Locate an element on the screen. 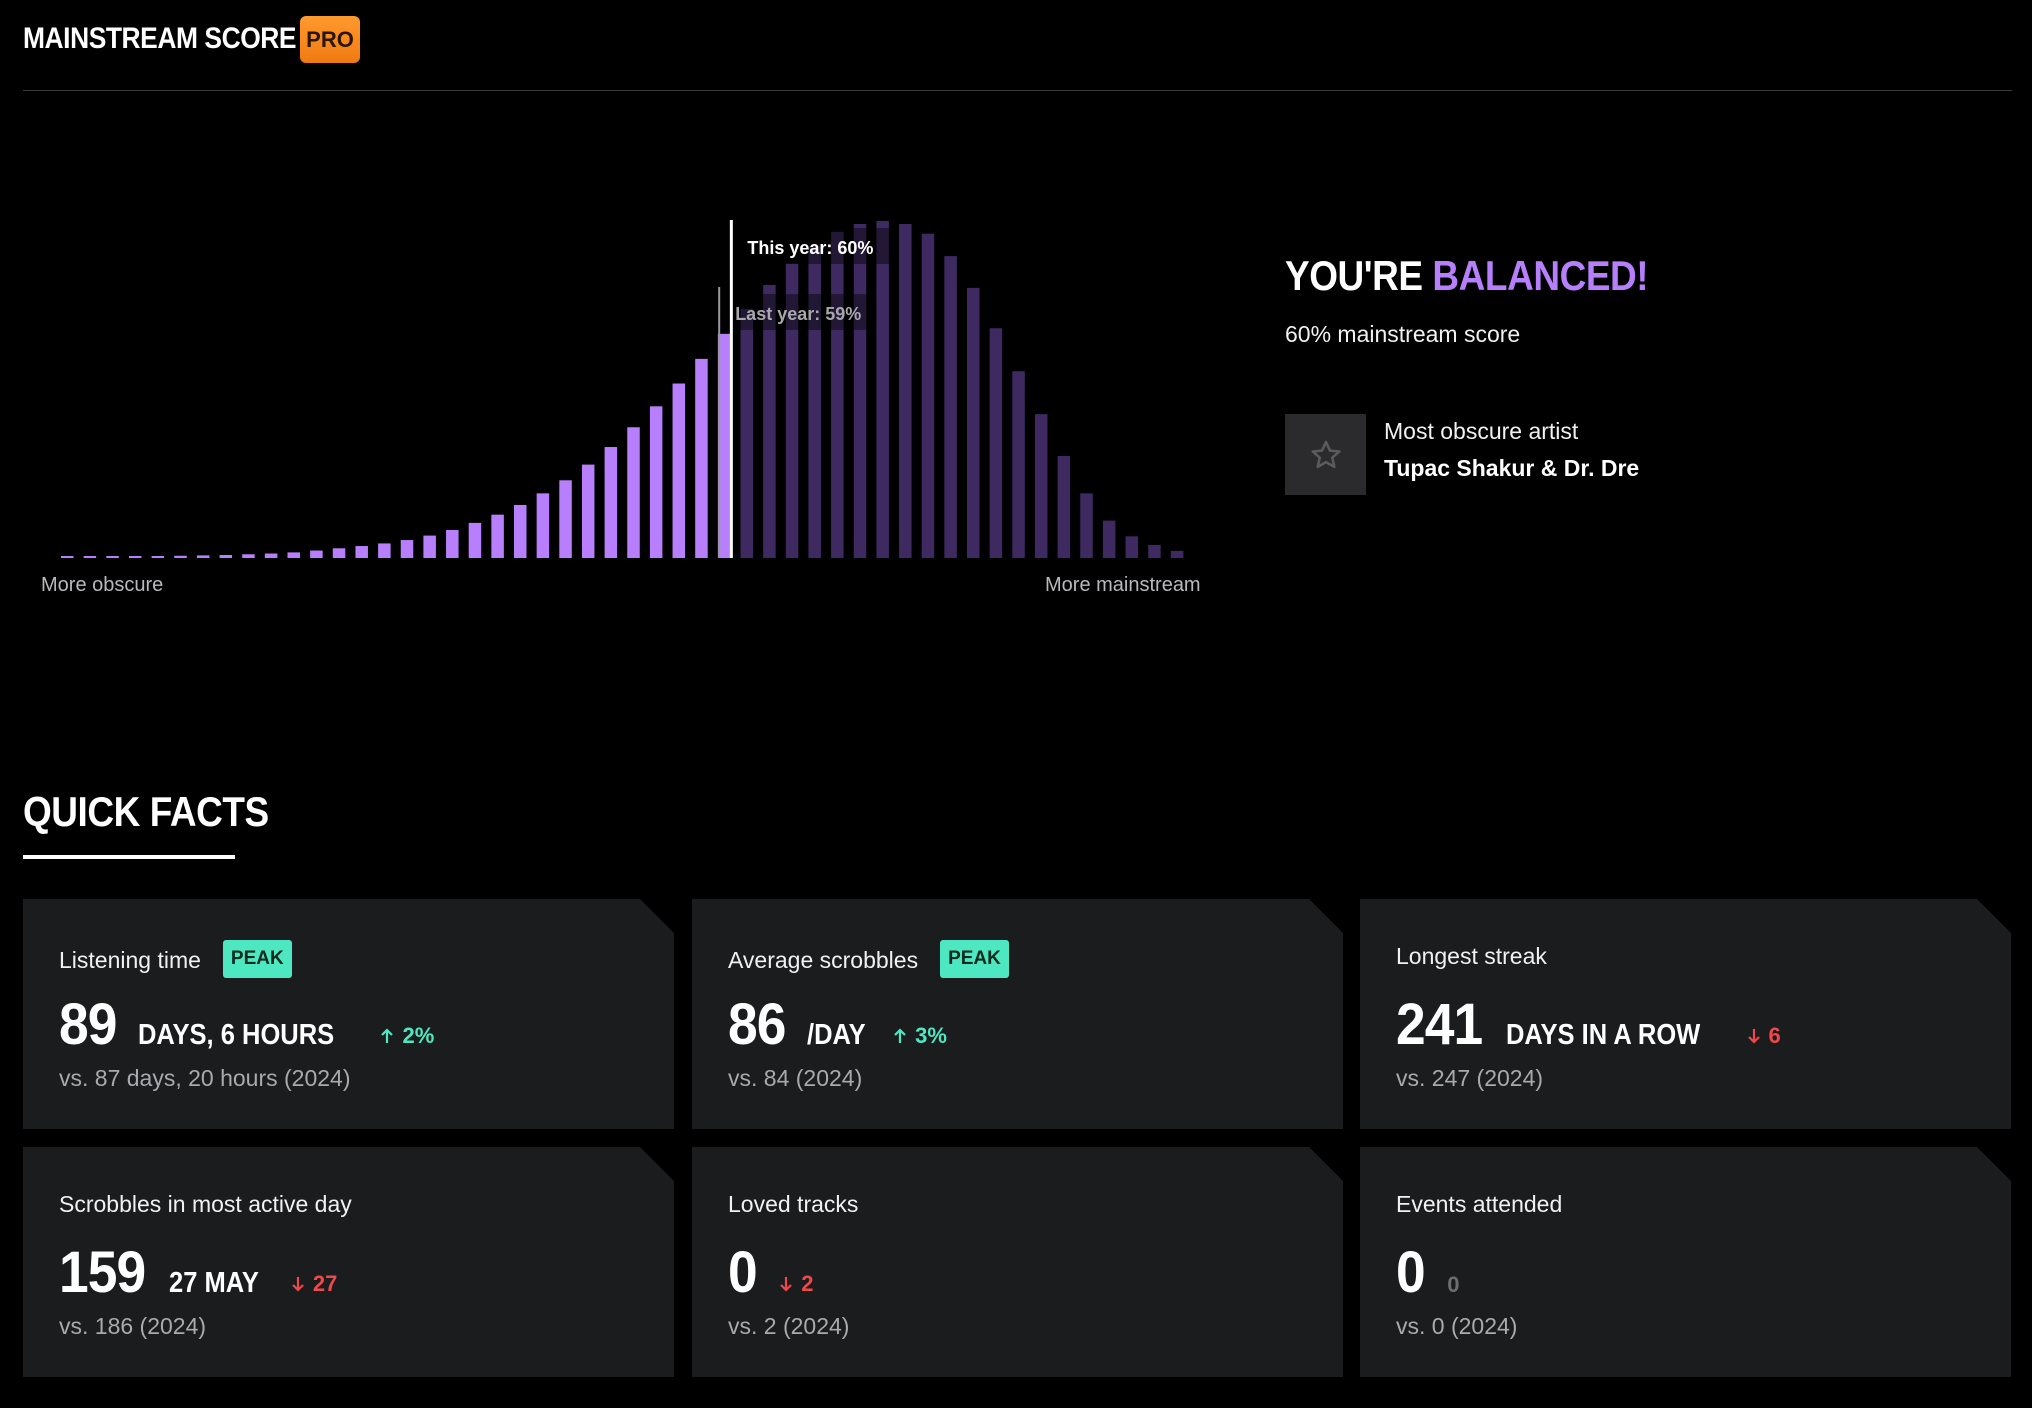 This screenshot has width=2032, height=1408. pro-badge: PRO is located at coordinates (330, 39).